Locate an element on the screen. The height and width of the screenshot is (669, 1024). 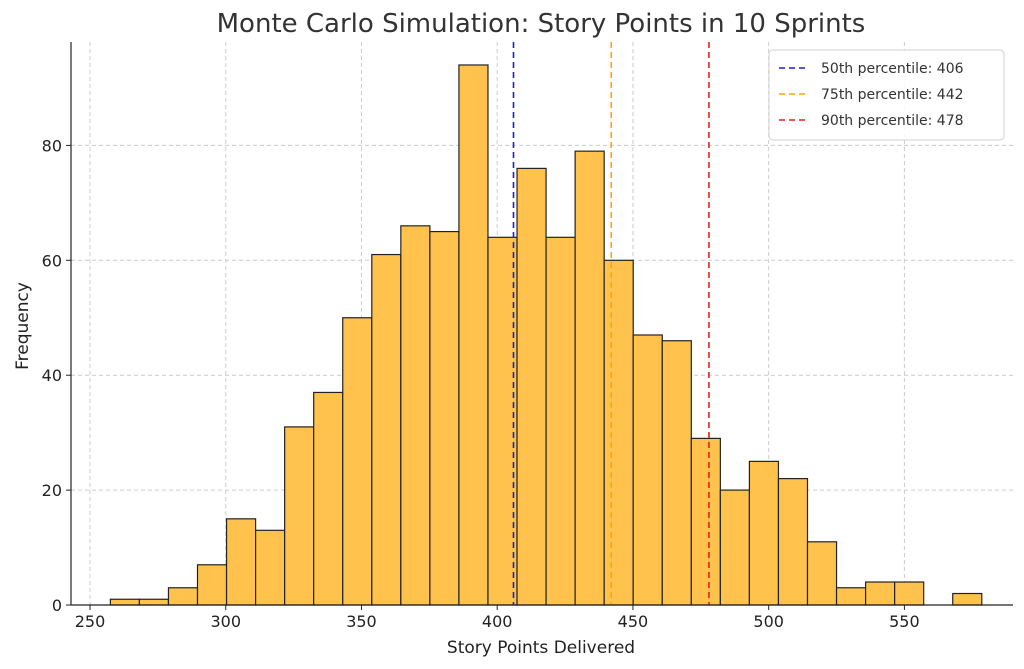
x-tick-label: 300 is located at coordinates (225, 621).